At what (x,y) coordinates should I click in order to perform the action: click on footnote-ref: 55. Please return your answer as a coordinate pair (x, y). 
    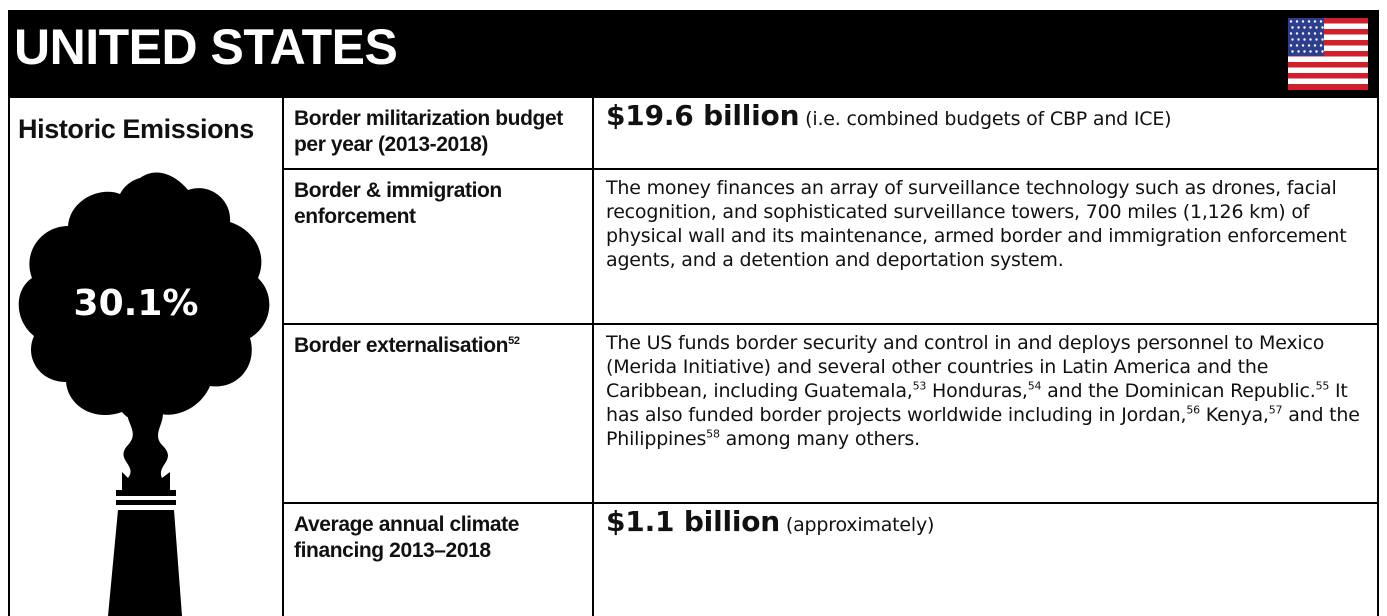
    Looking at the image, I should click on (1322, 386).